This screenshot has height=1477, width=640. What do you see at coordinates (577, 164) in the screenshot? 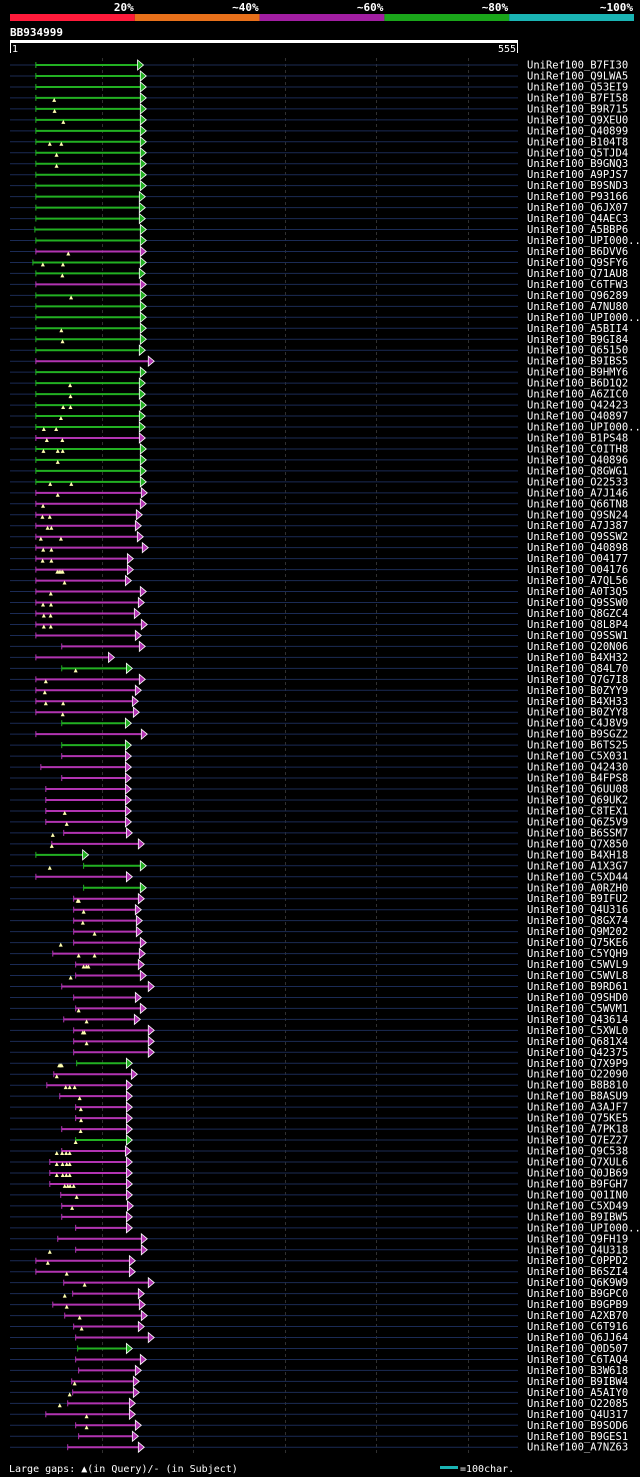
I see `hit-label: UniRef100_B9GNQ3` at bounding box center [577, 164].